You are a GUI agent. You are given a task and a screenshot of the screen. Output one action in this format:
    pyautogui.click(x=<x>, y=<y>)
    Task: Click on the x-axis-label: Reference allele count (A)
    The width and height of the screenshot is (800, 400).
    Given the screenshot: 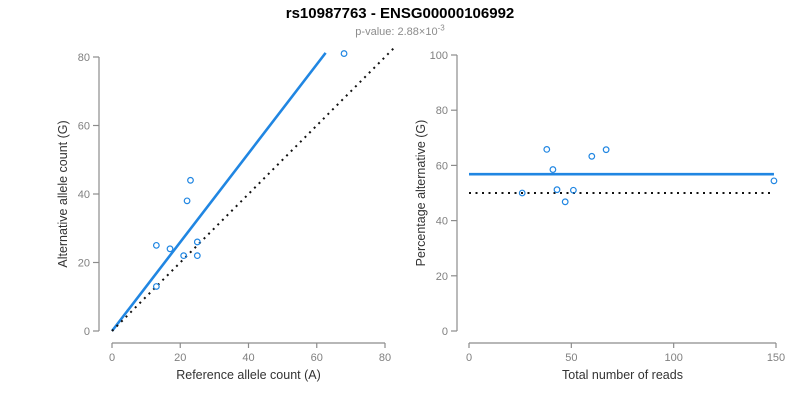 What is the action you would take?
    pyautogui.click(x=248, y=375)
    